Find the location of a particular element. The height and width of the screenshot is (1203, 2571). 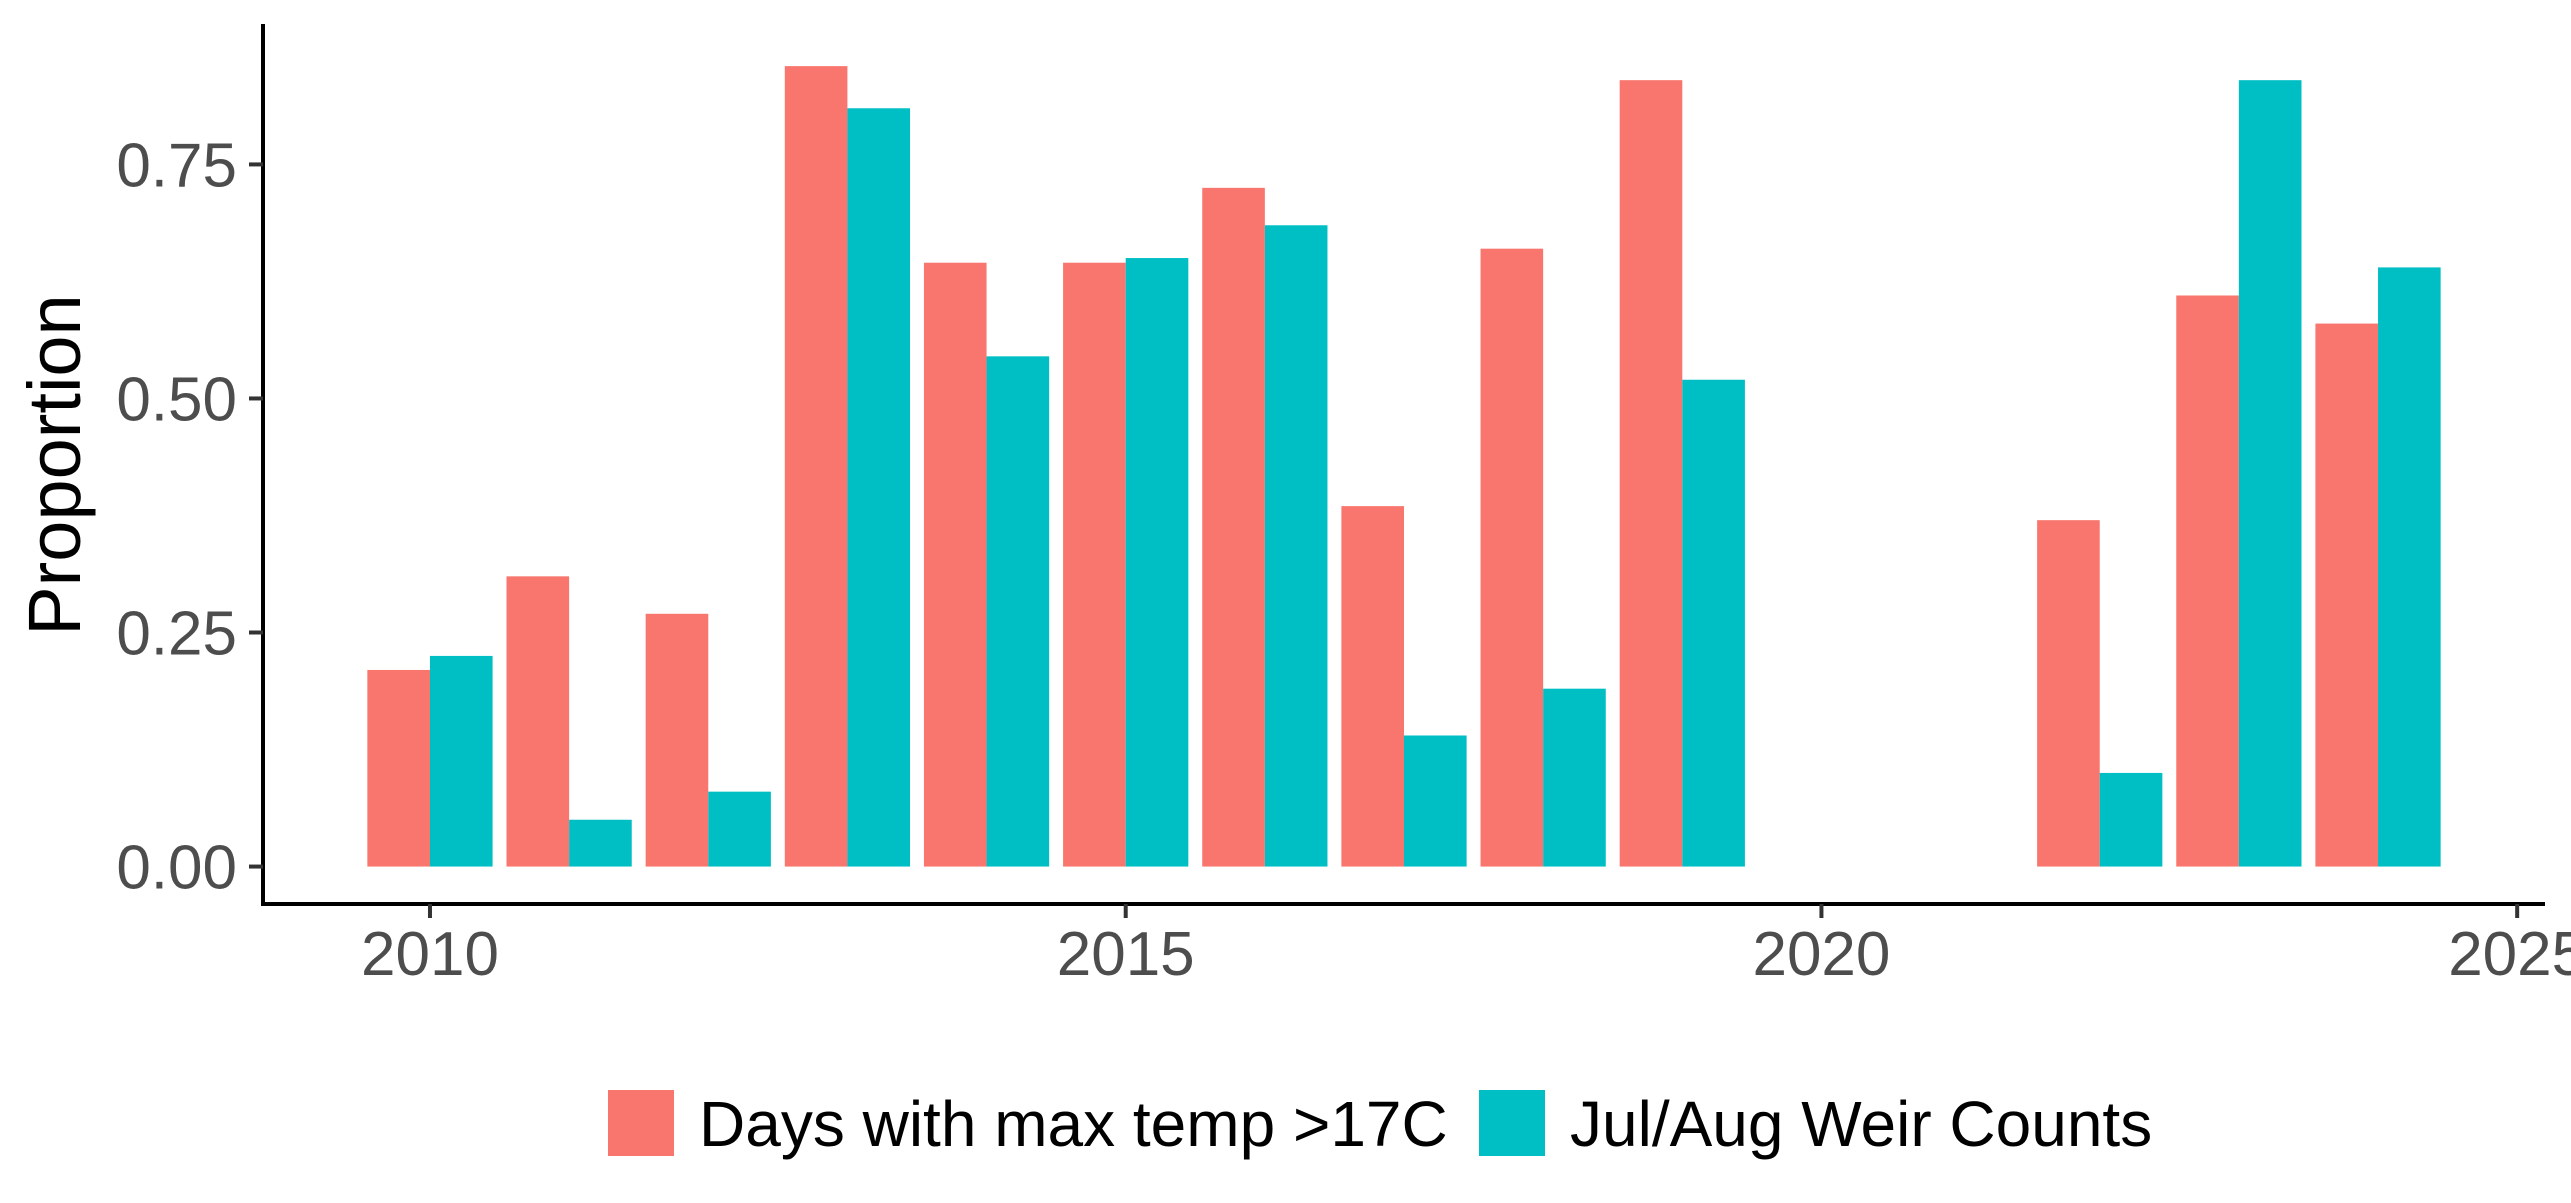

legend-label-temp: Days with max temp >17C is located at coordinates (1073, 1124).